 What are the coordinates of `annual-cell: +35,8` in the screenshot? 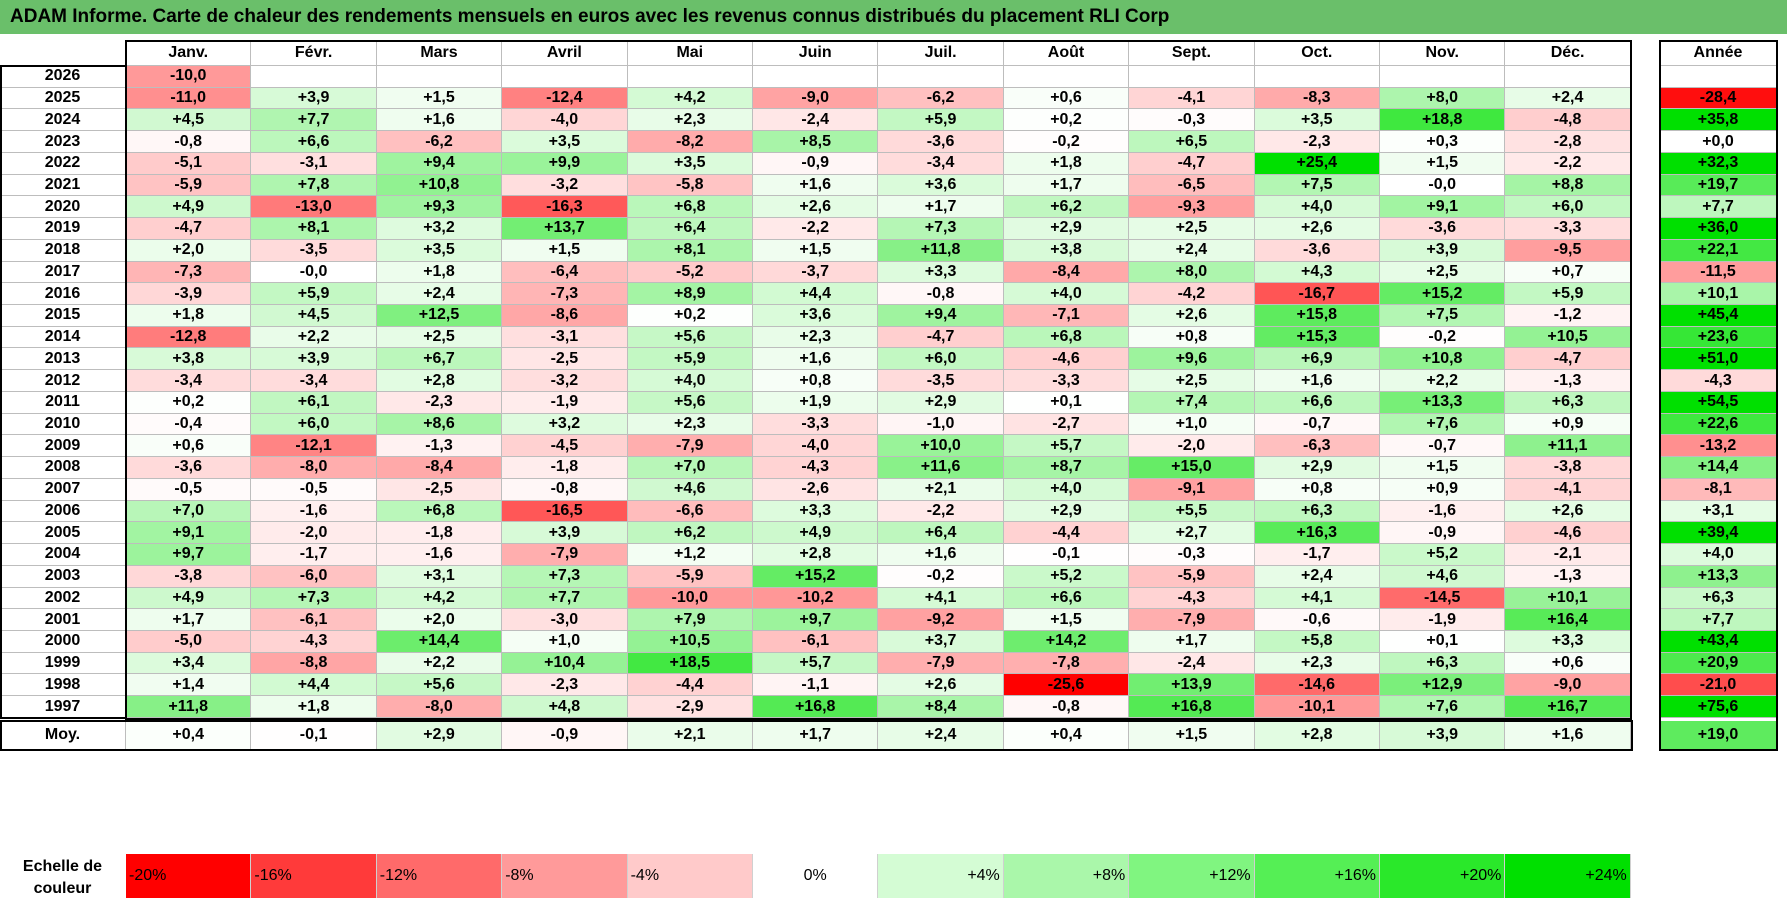 It's located at (1718, 120).